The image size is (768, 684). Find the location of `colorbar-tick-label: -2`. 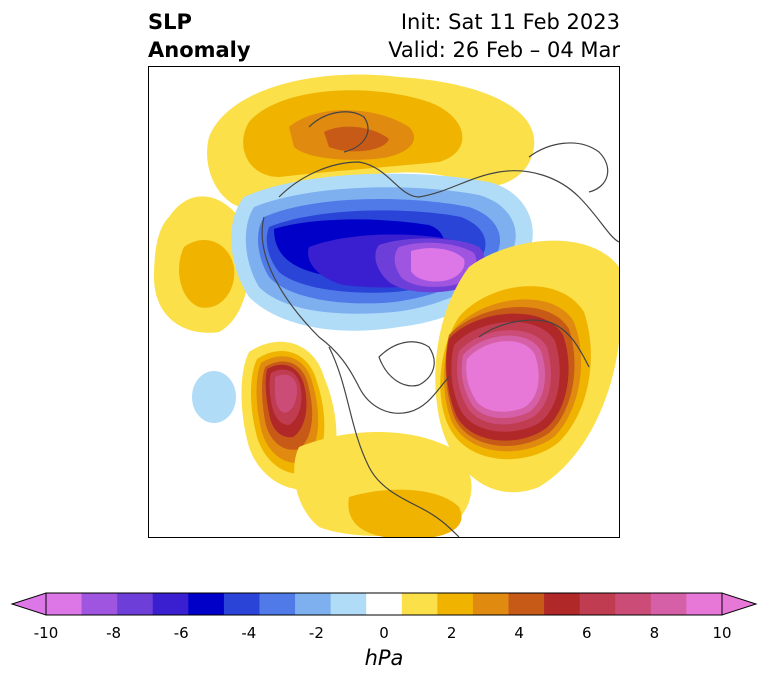

colorbar-tick-label: -2 is located at coordinates (316, 633).